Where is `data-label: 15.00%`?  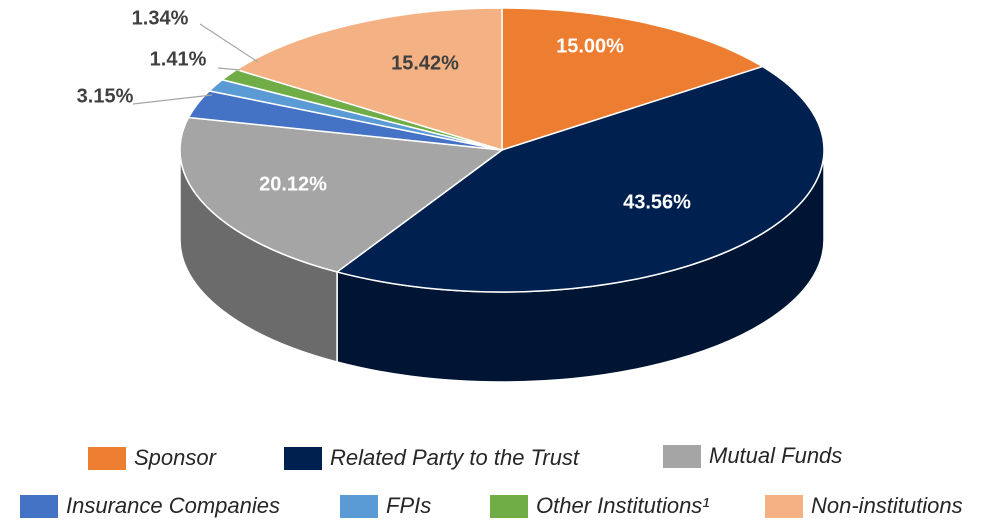
data-label: 15.00% is located at coordinates (590, 46).